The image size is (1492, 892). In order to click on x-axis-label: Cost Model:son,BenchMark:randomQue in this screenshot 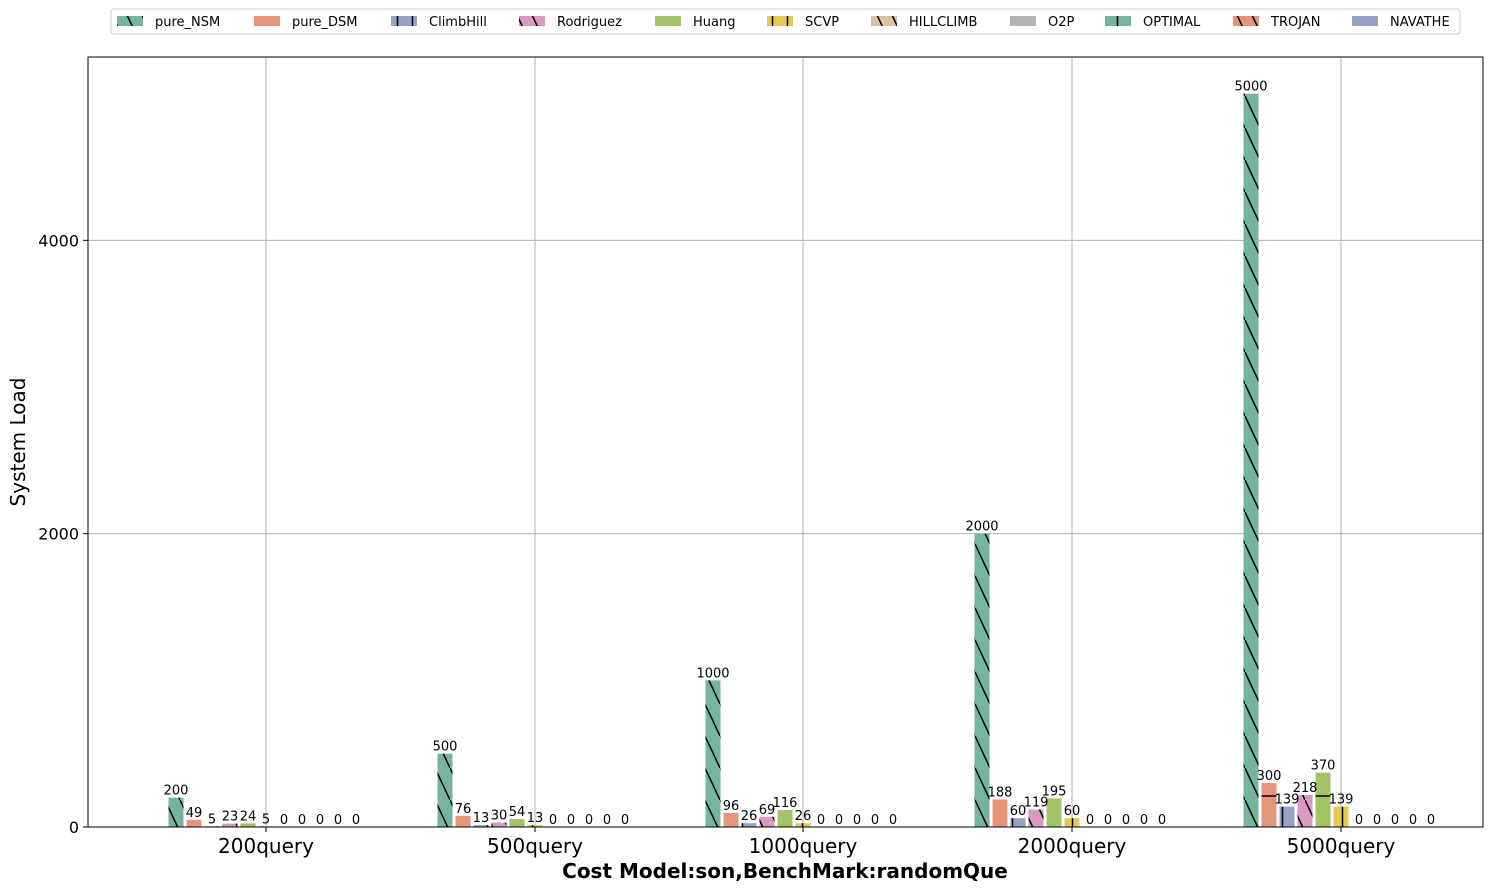, I will do `click(785, 871)`.